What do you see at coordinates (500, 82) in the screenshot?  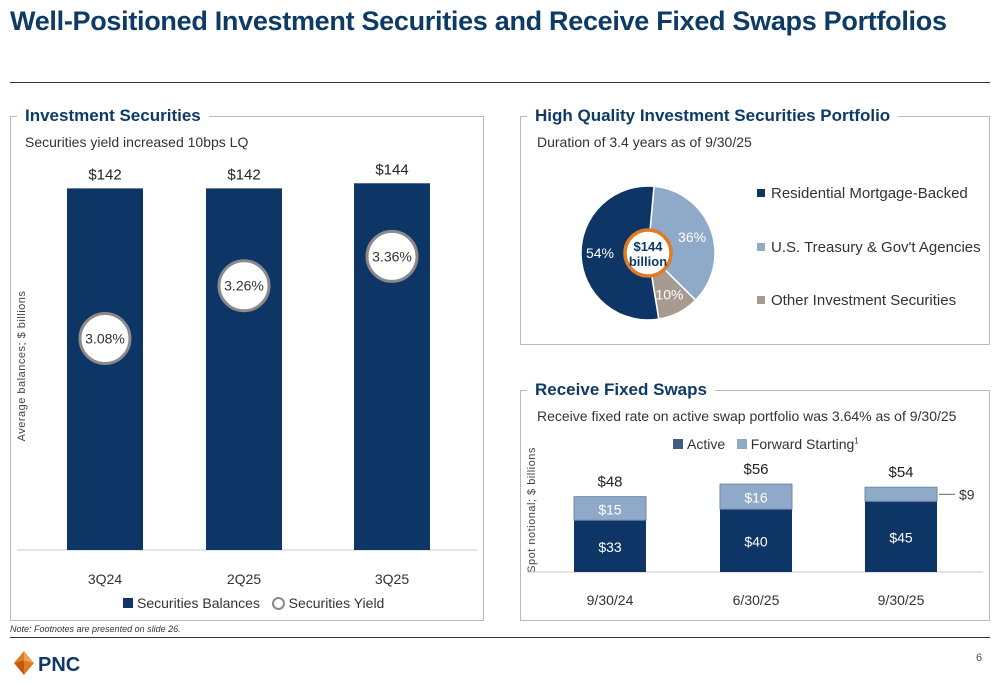 I see `title-divider` at bounding box center [500, 82].